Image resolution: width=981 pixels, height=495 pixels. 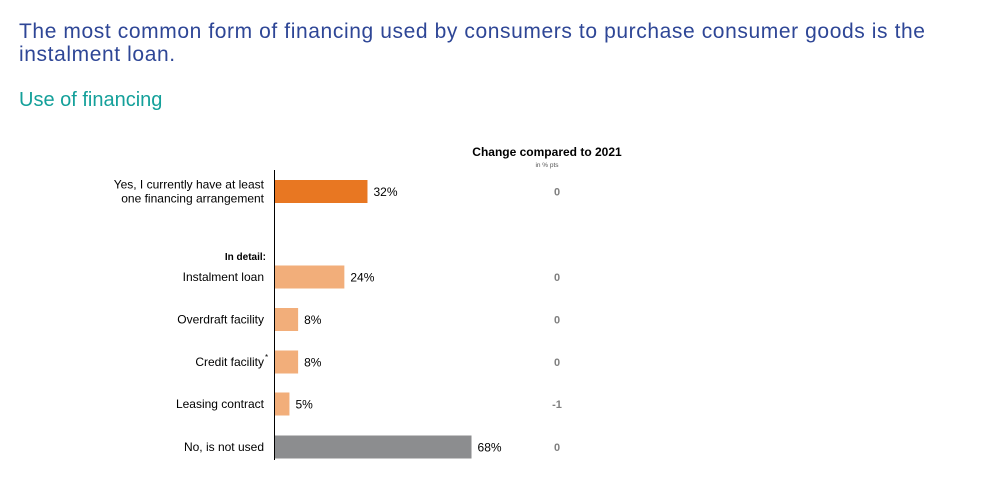 I want to click on bar-label: Leasing contract, so click(x=220, y=404).